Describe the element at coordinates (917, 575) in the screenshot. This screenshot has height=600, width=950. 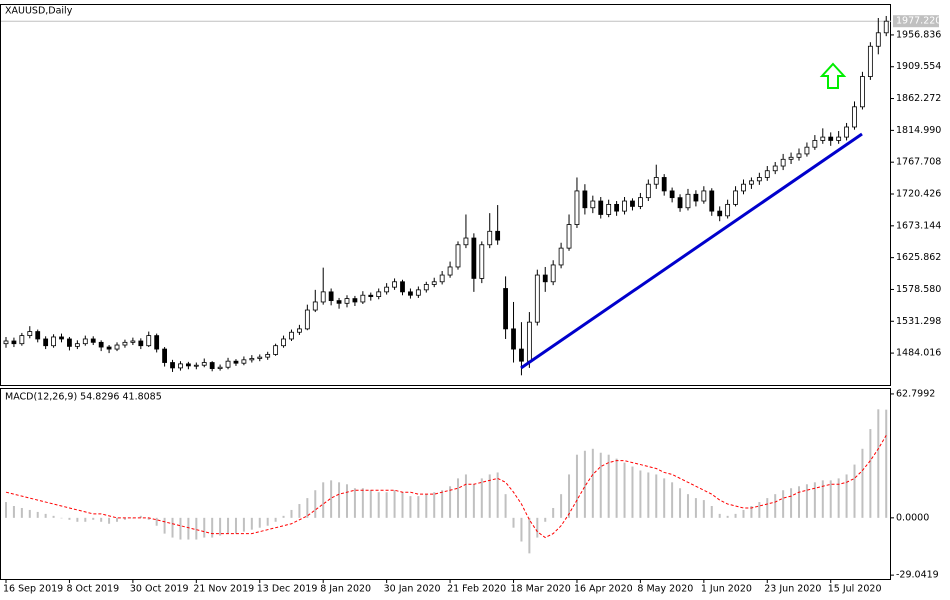
I see `y-tick-label: -29.0419` at that location.